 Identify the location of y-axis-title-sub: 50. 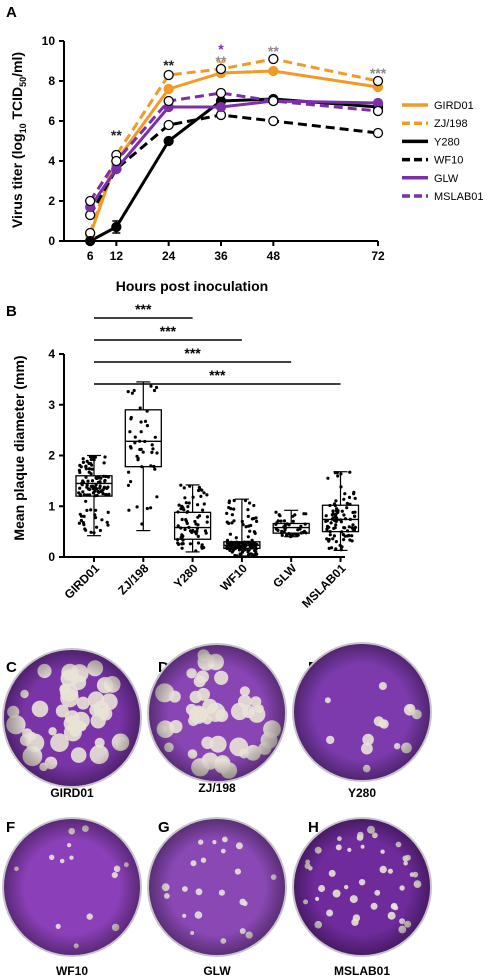
(23, 82).